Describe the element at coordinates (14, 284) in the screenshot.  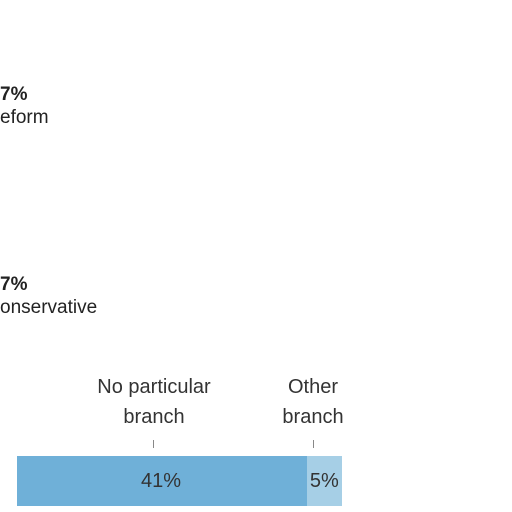
I see `conservative-percent: 7%` at that location.